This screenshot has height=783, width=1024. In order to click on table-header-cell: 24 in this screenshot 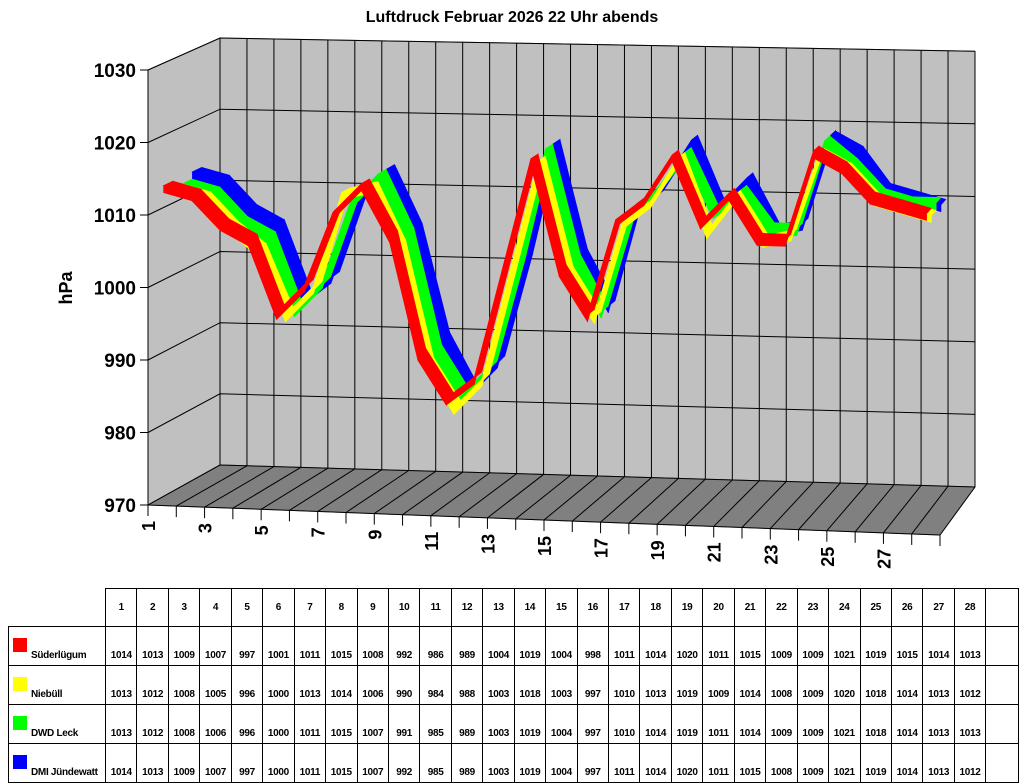, I will do `click(844, 607)`.